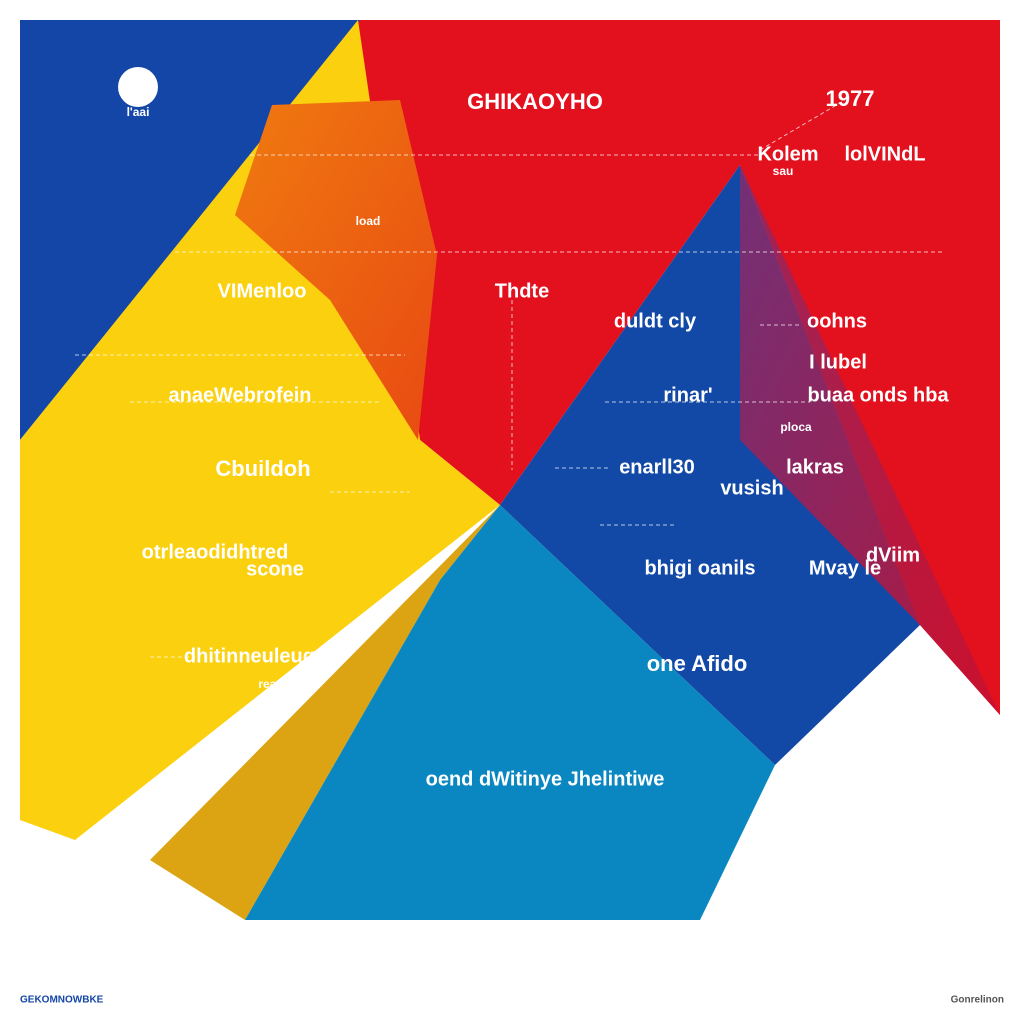 This screenshot has width=1024, height=1024. I want to click on footer-left: GEKOMNOWBKE, so click(62, 1000).